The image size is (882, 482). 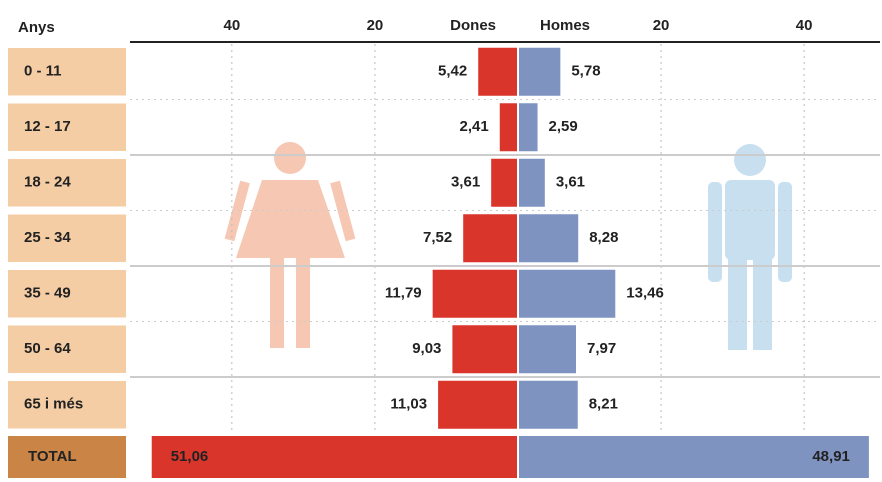 I want to click on total-label-box, so click(x=67, y=457).